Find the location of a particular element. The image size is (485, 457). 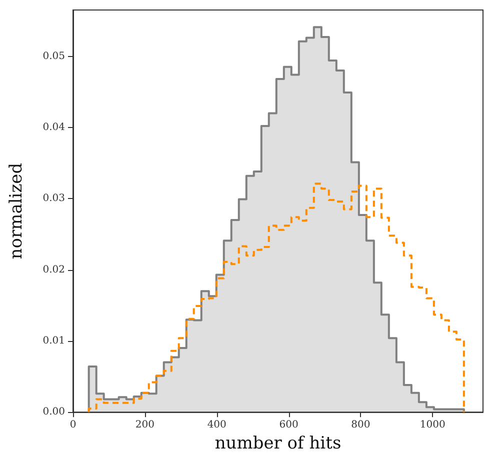

y-tick-label: 0.03 is located at coordinates (53, 198).